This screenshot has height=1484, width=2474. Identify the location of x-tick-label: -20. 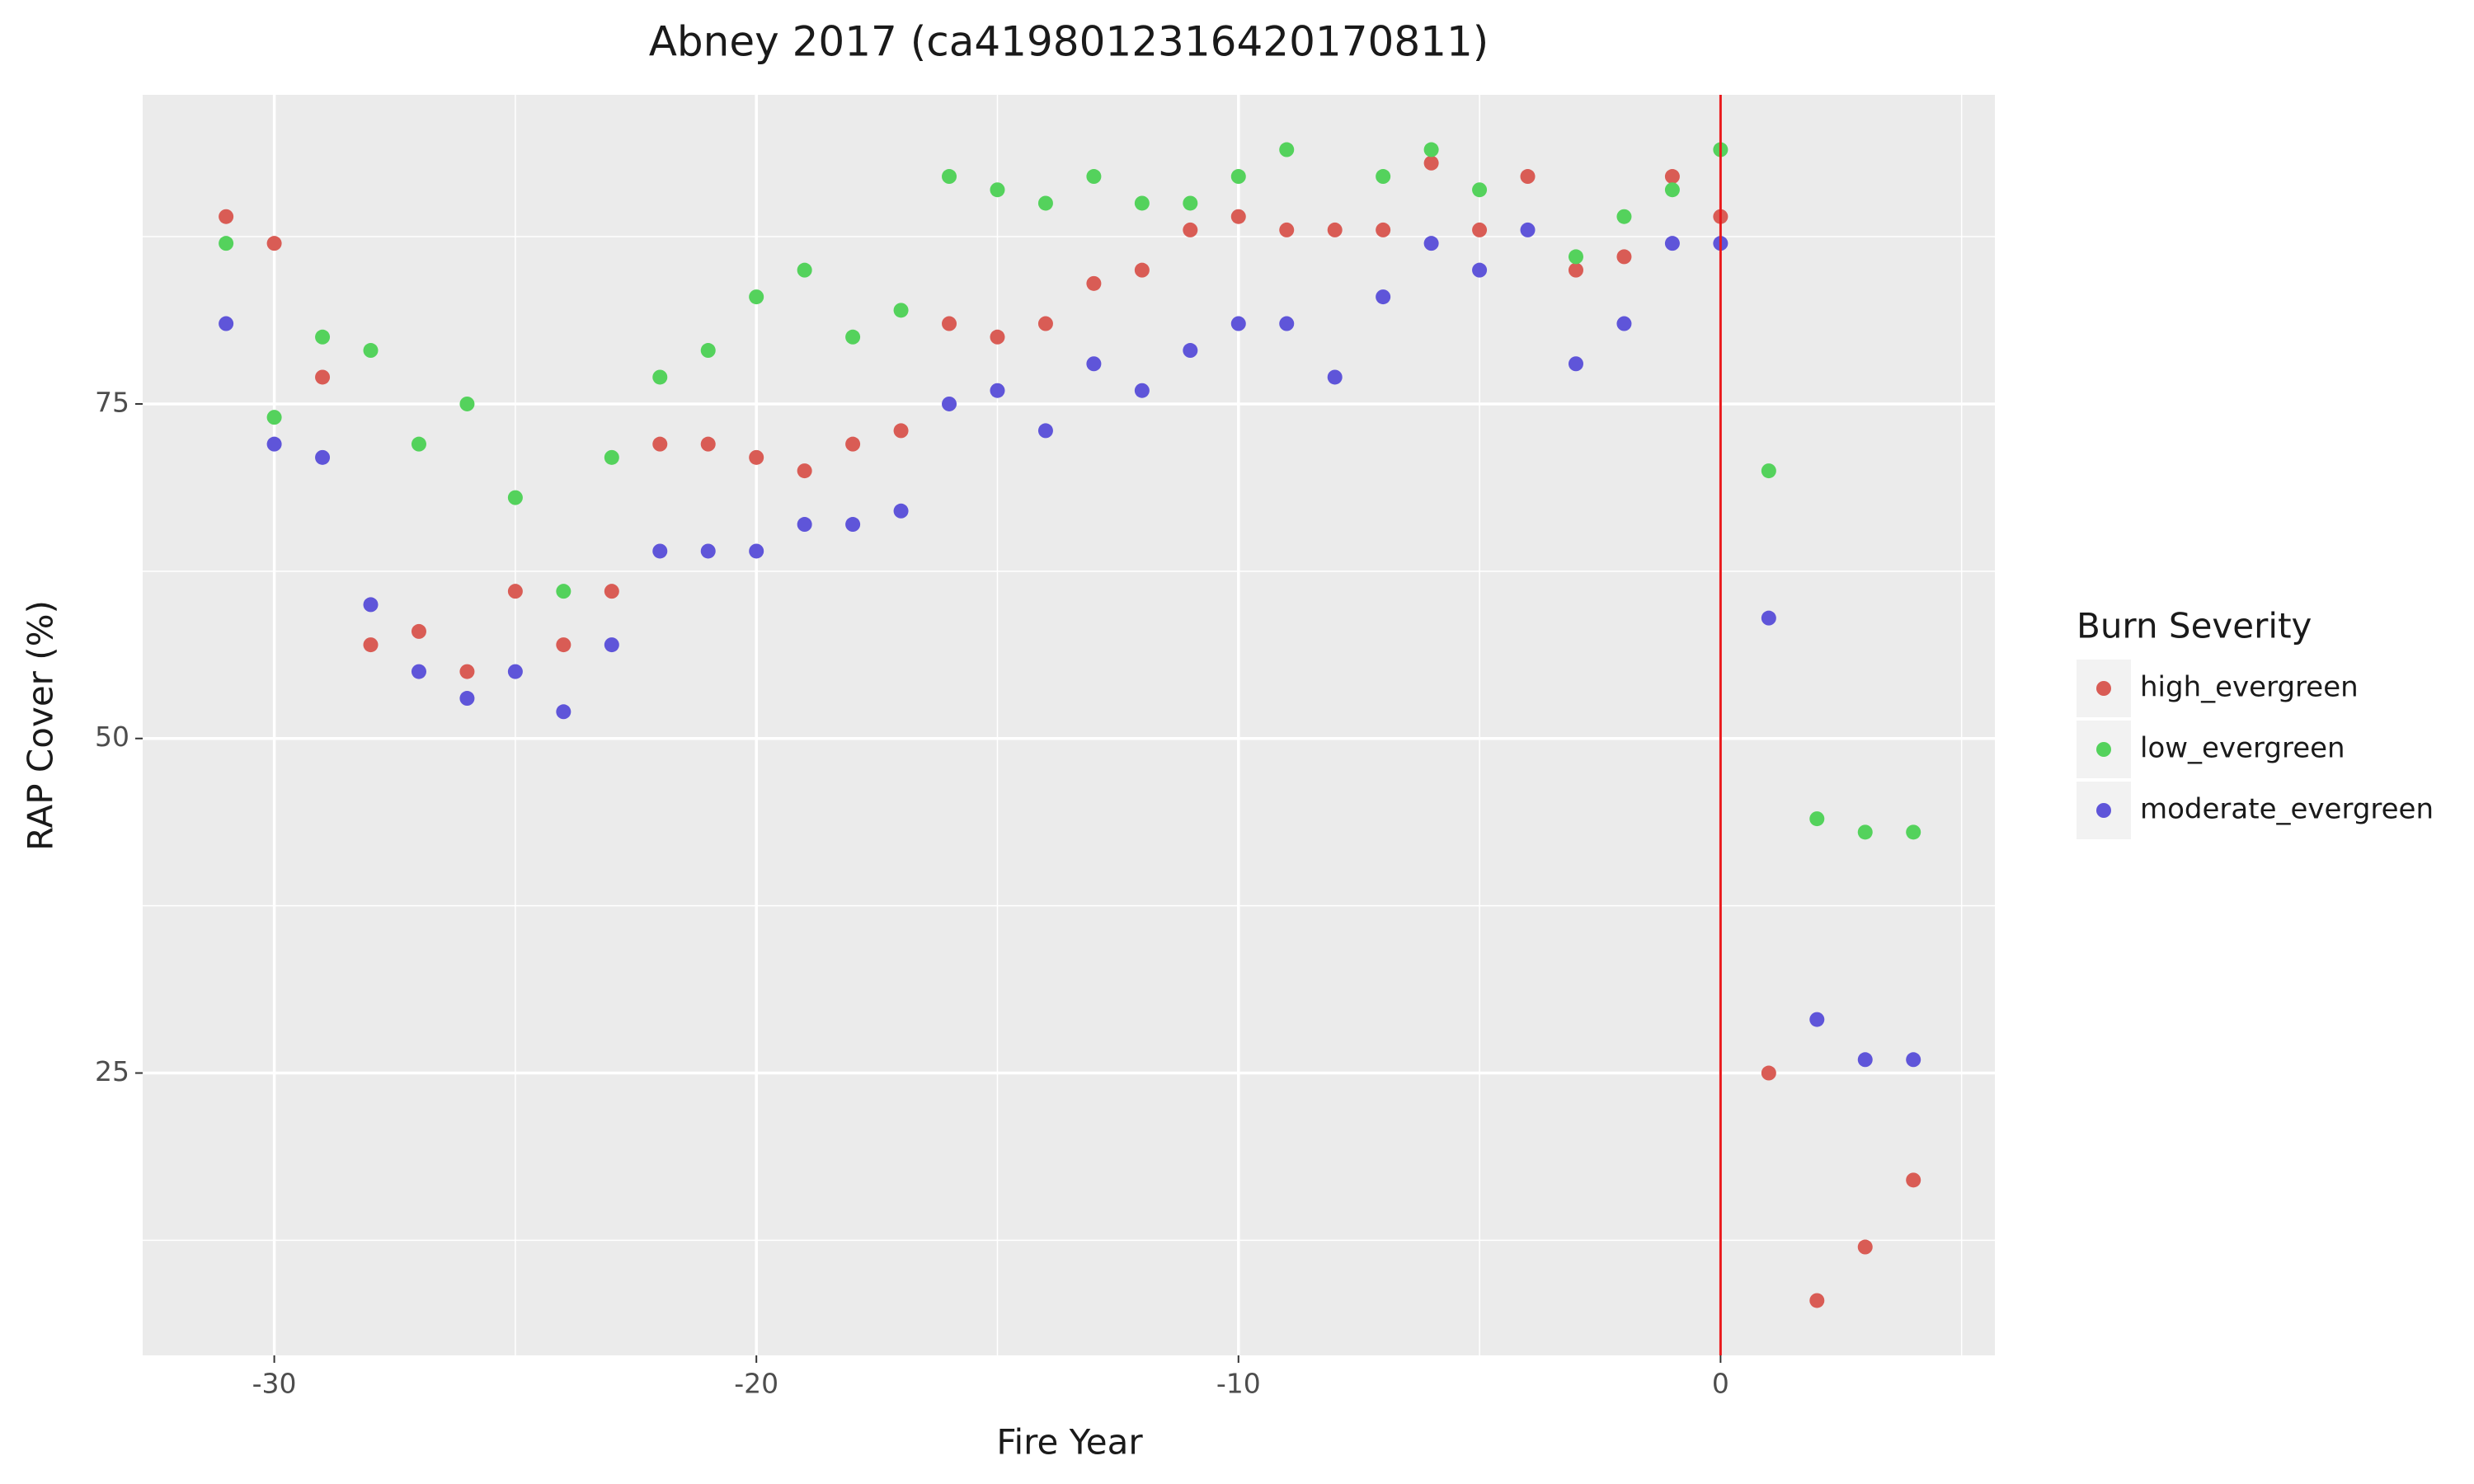
(756, 1384).